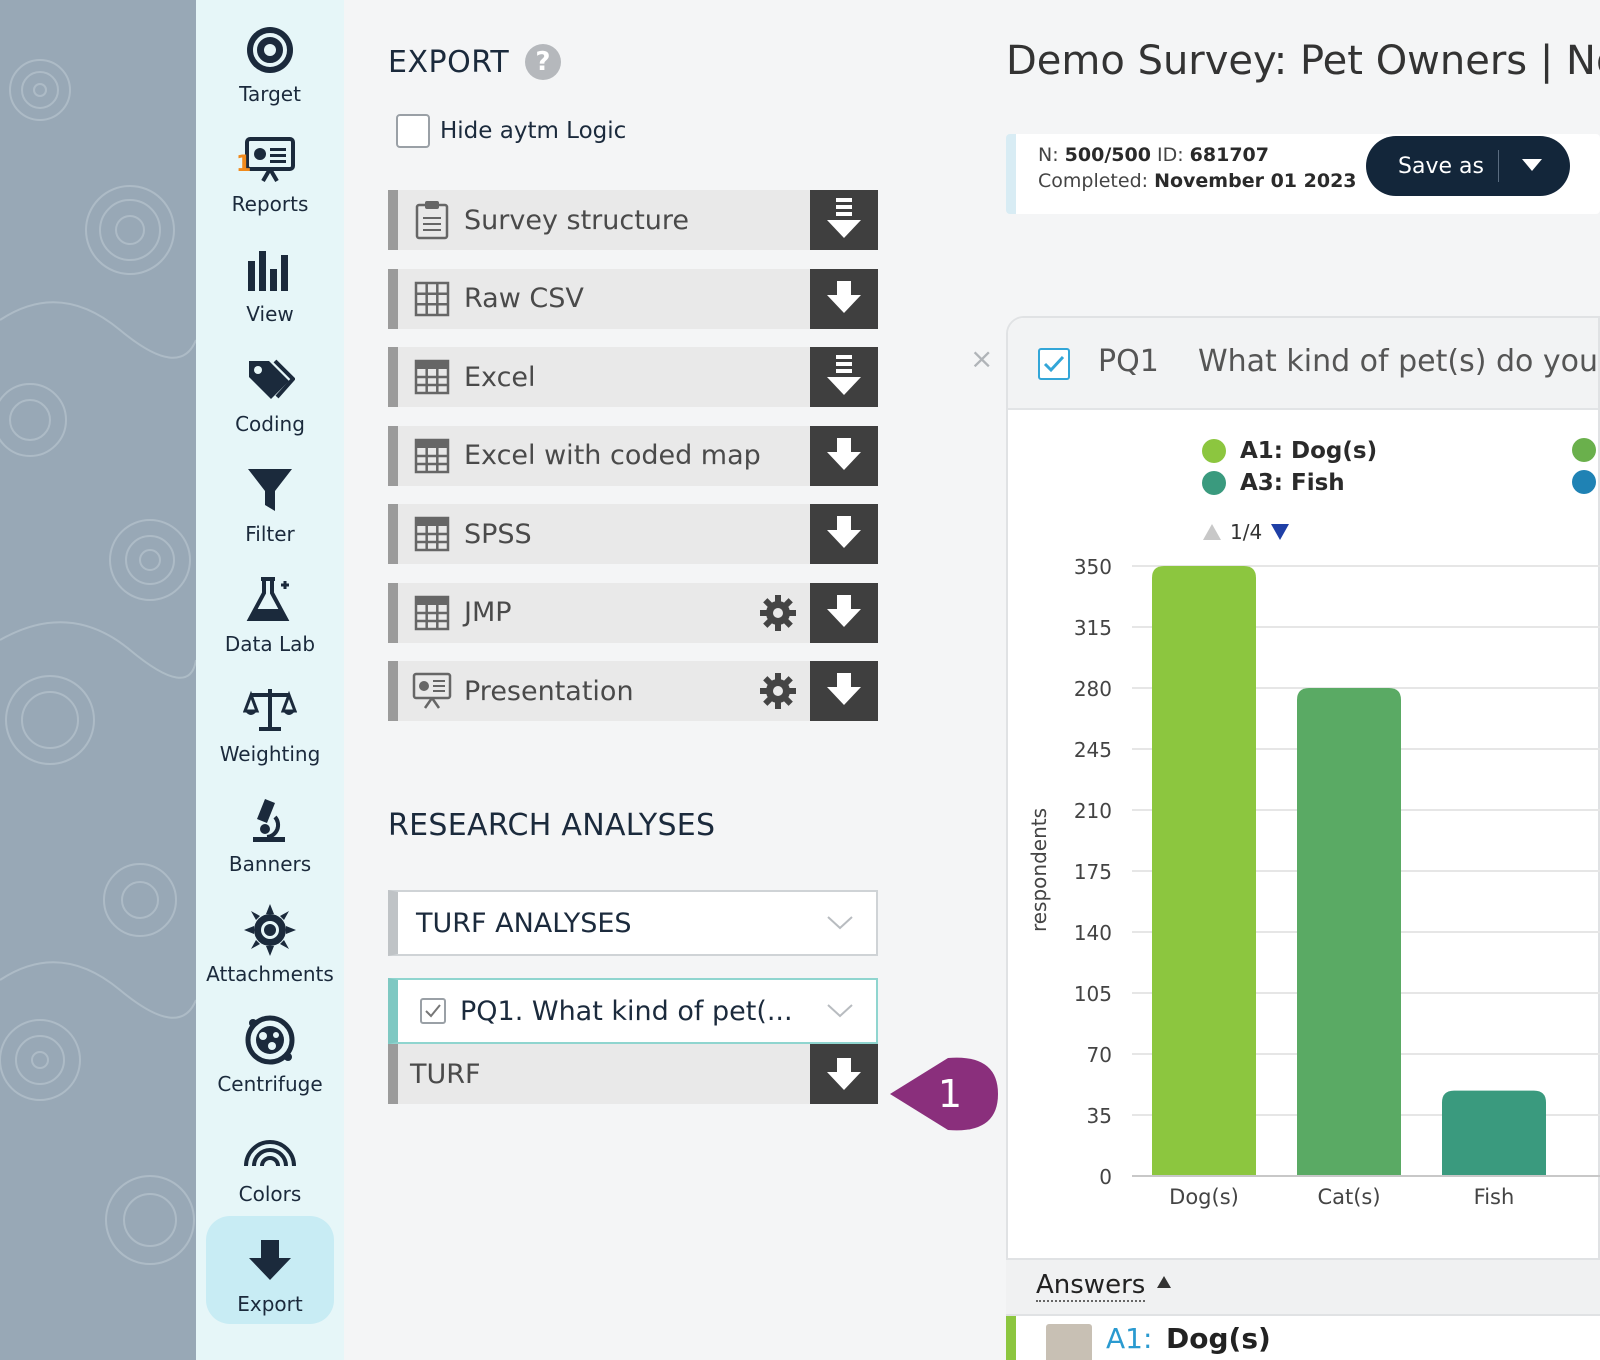  Describe the element at coordinates (543, 62) in the screenshot. I see `help-icon: ?` at that location.